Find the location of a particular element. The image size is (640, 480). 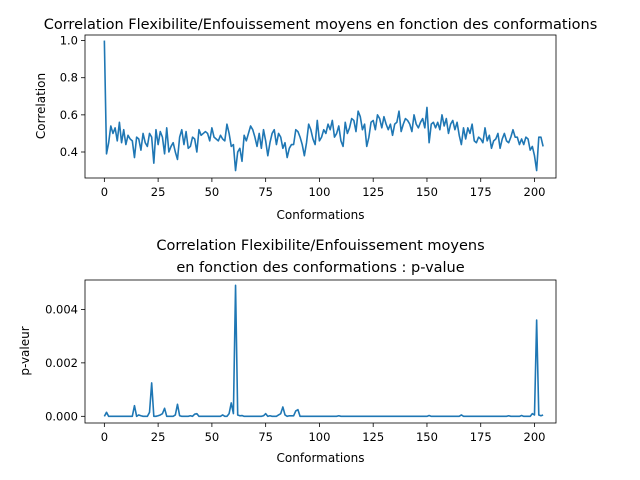

chart-title: en fonction des conformations : p-value is located at coordinates (320, 268).